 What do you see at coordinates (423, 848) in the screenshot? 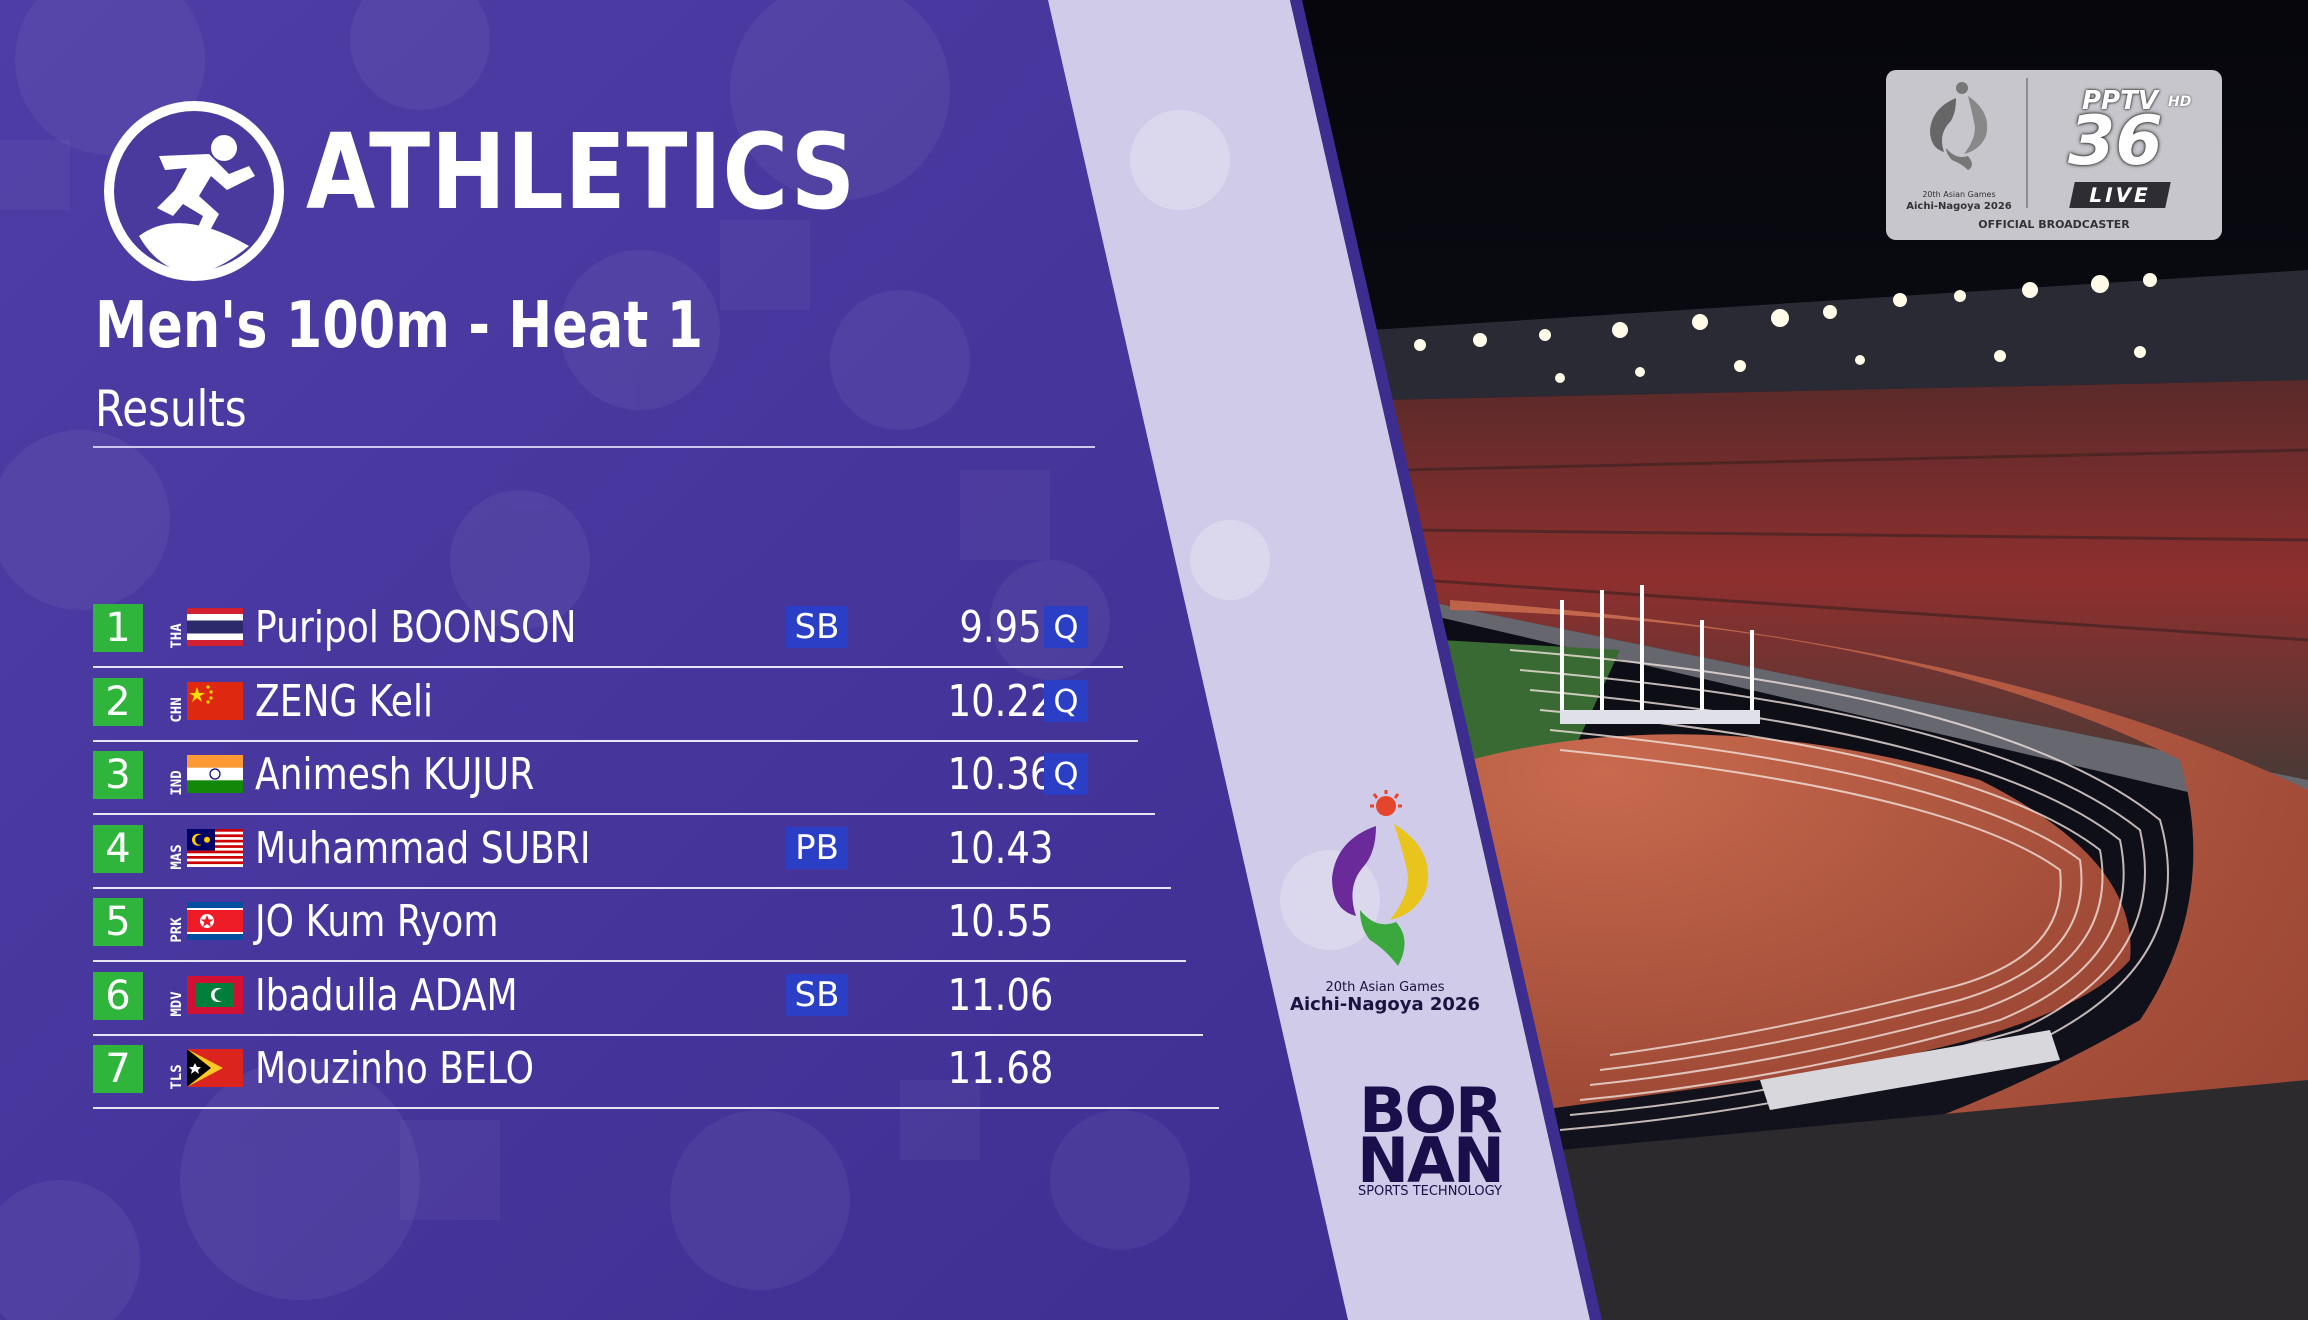
I see `athlete-name: Muhammad SUBRI` at bounding box center [423, 848].